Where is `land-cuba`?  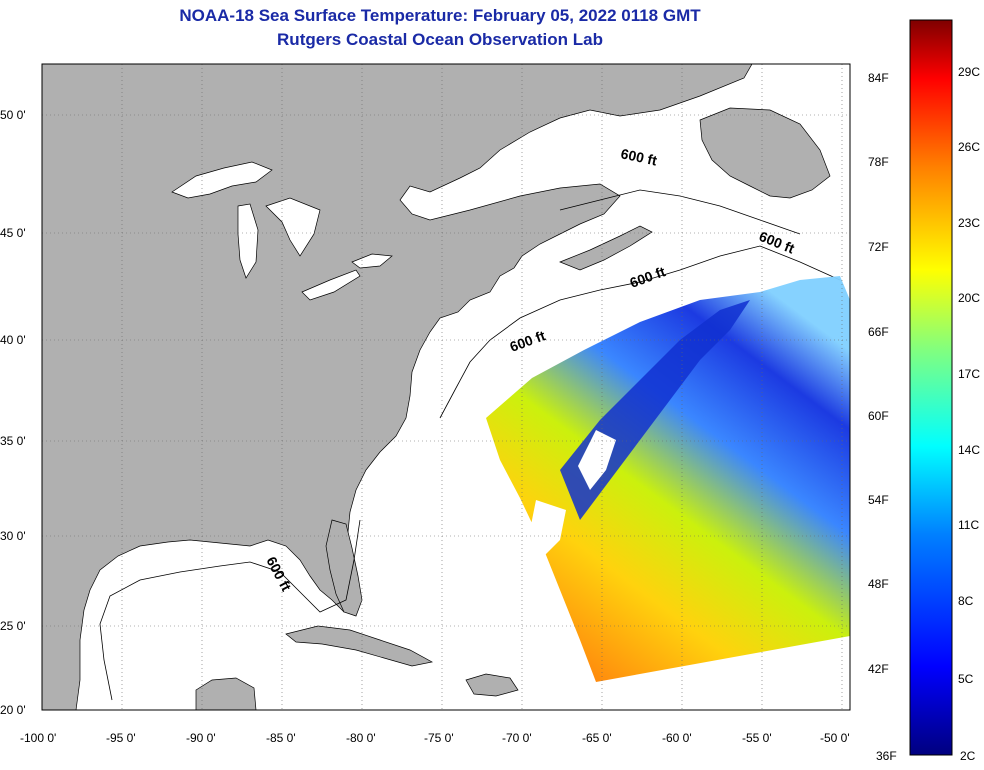
land-cuba is located at coordinates (359, 646).